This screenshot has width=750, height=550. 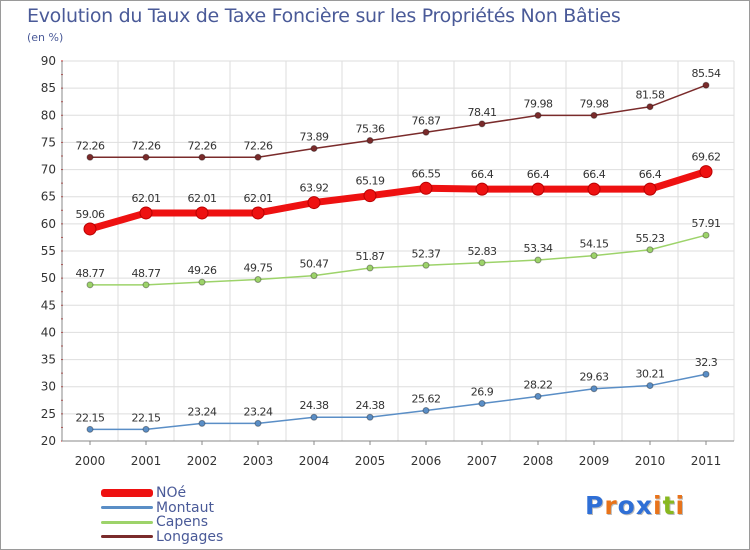 I want to click on data-label: 81.58, so click(x=650, y=95).